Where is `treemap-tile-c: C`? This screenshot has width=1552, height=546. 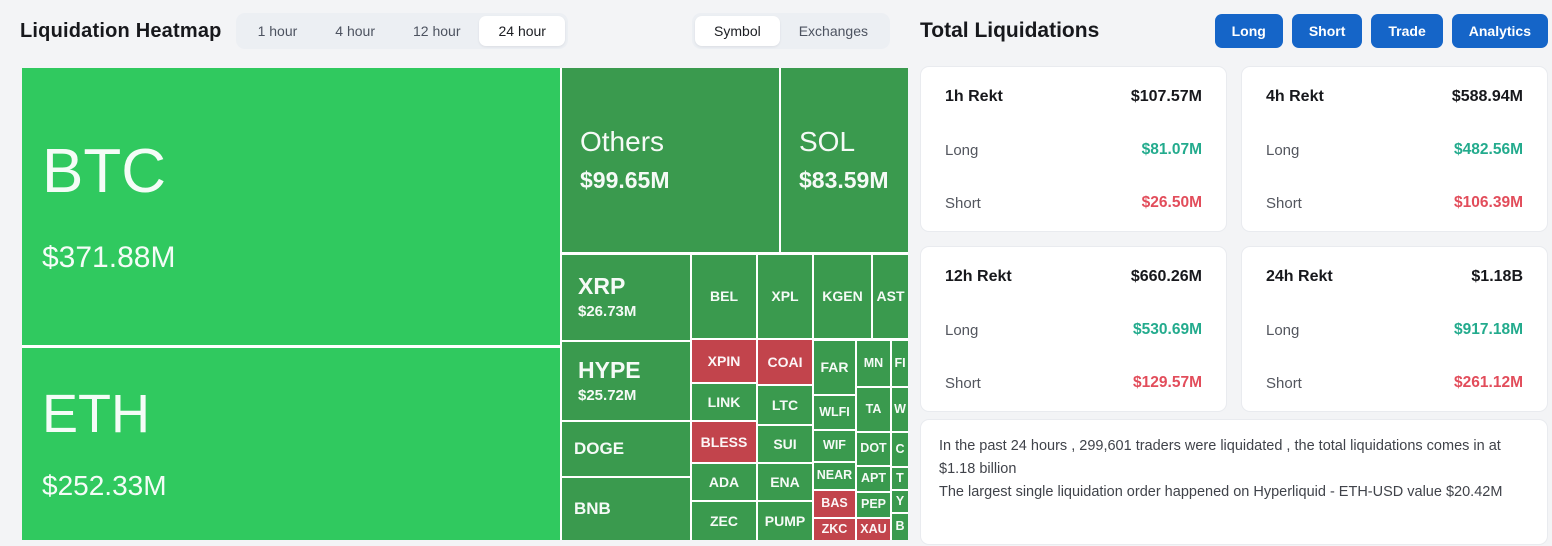 treemap-tile-c: C is located at coordinates (900, 449).